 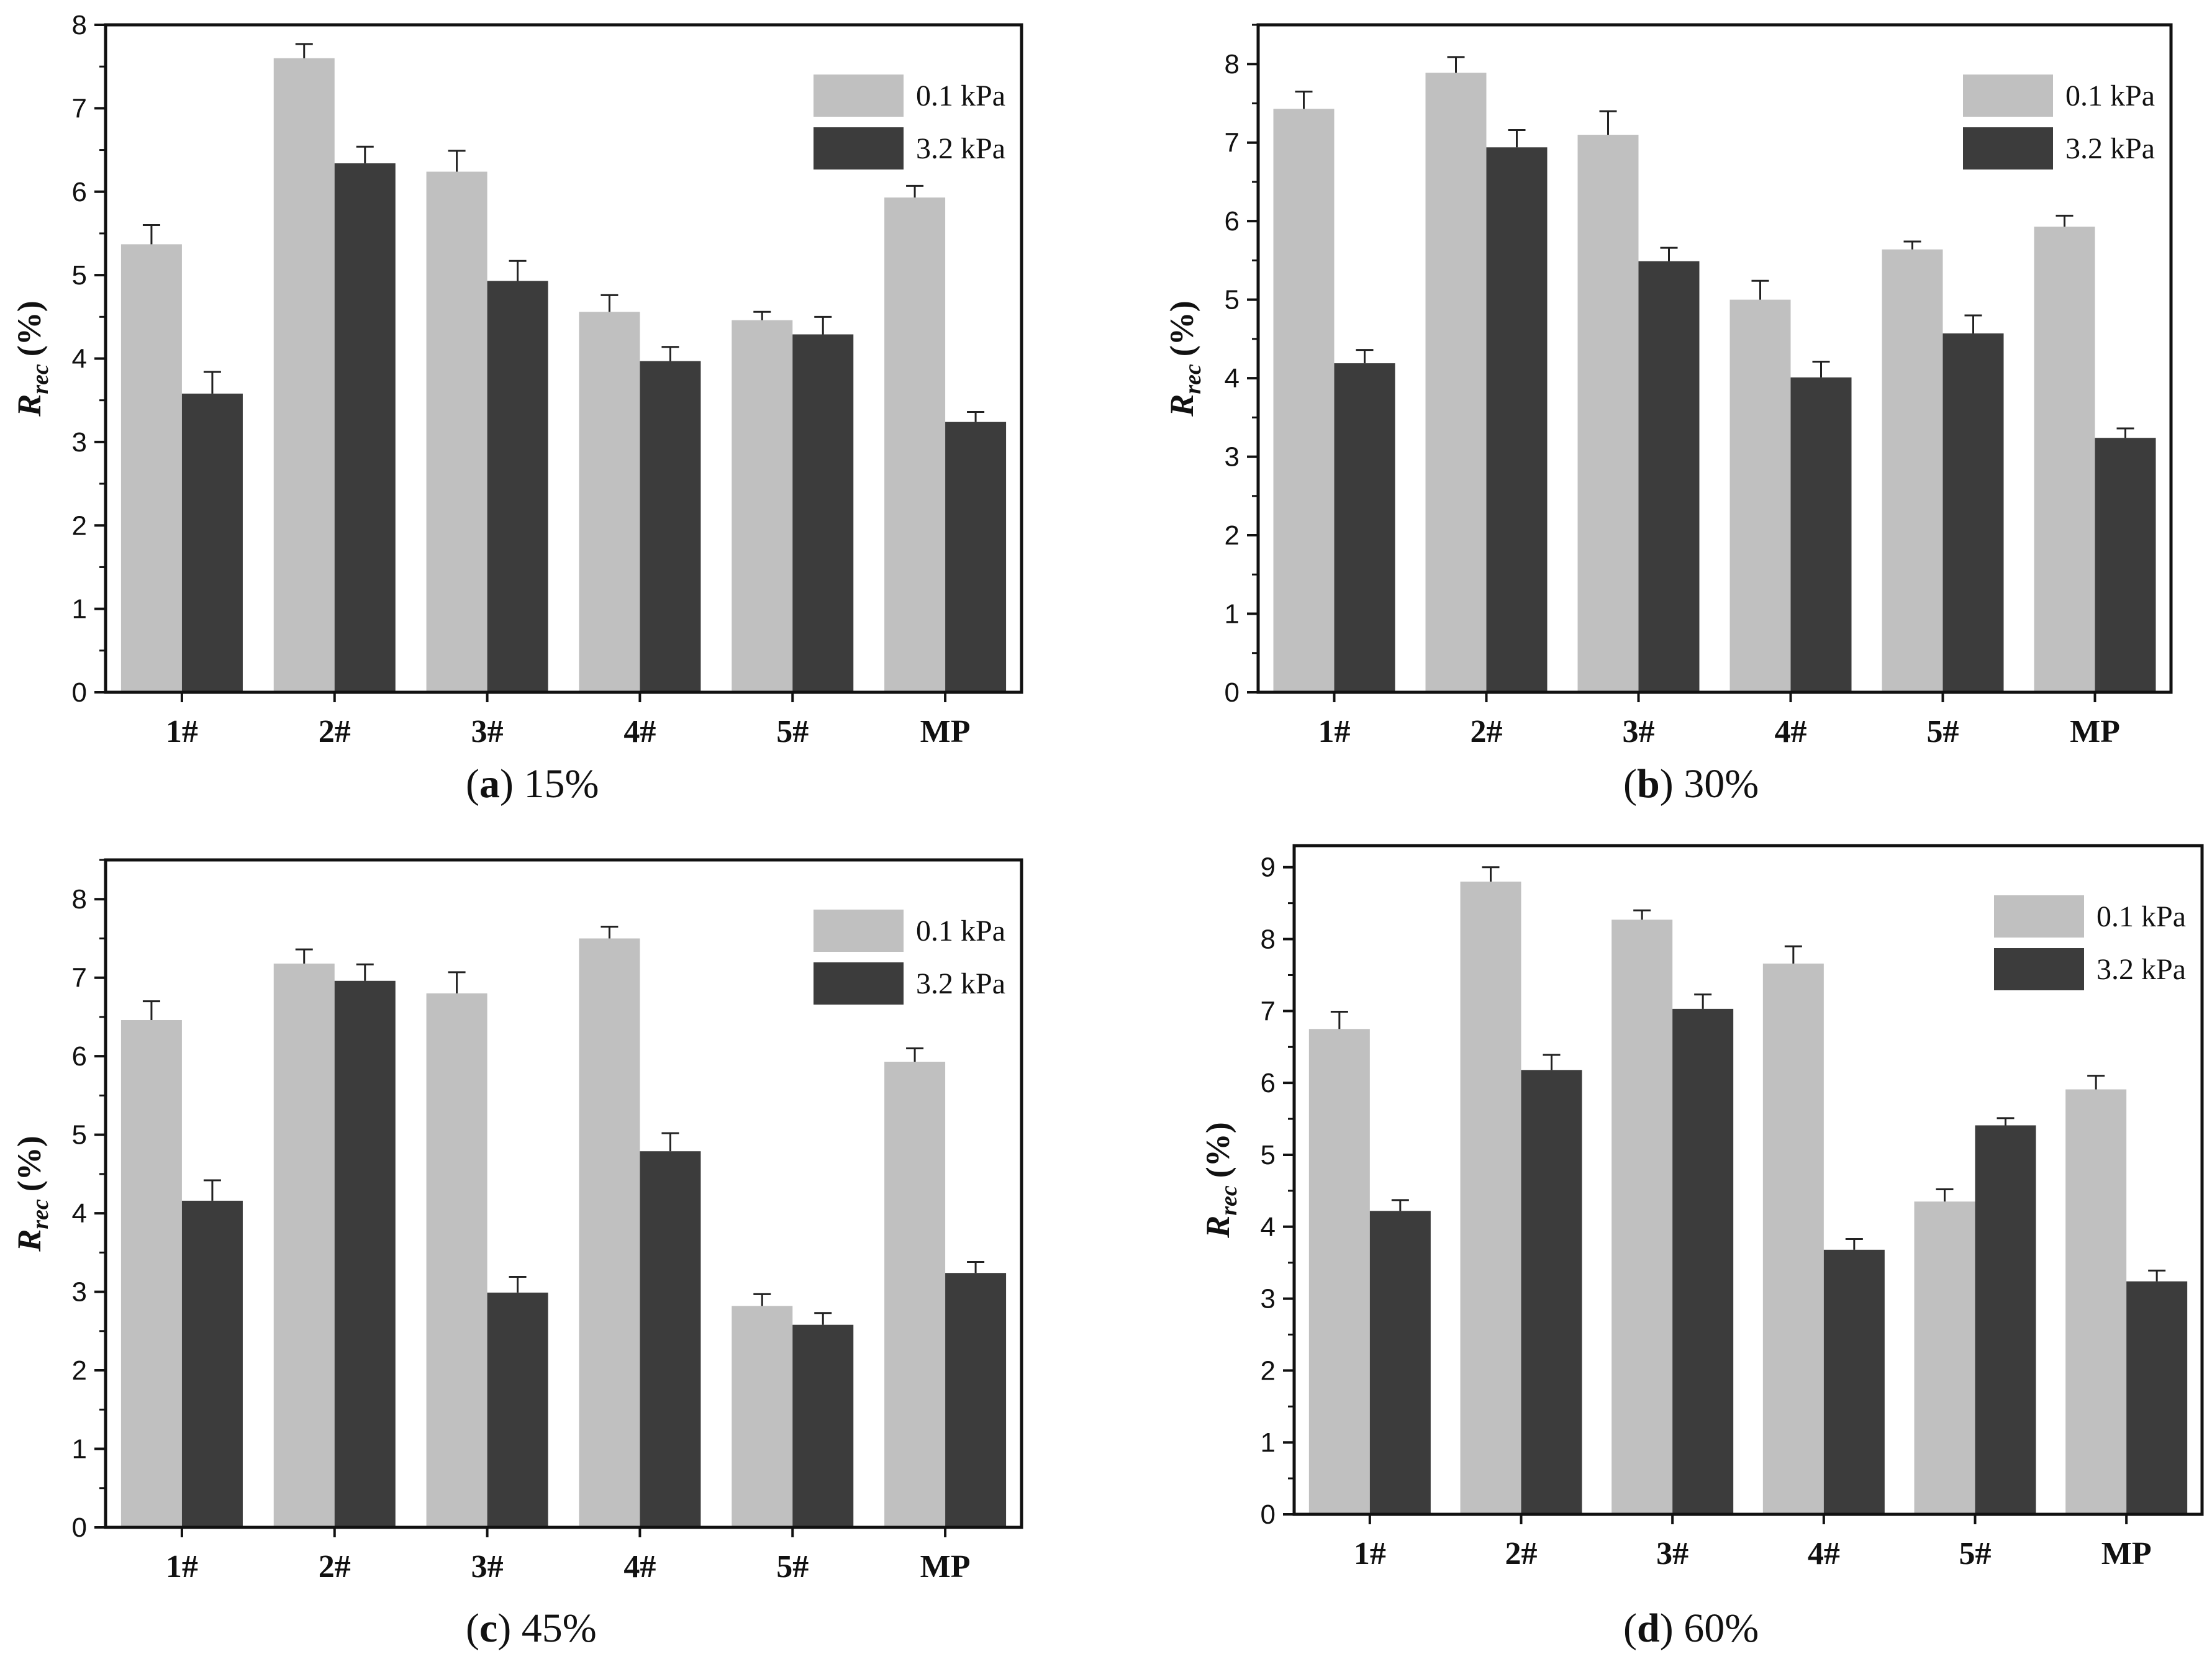 I want to click on caption-value: 15%, so click(x=561, y=784).